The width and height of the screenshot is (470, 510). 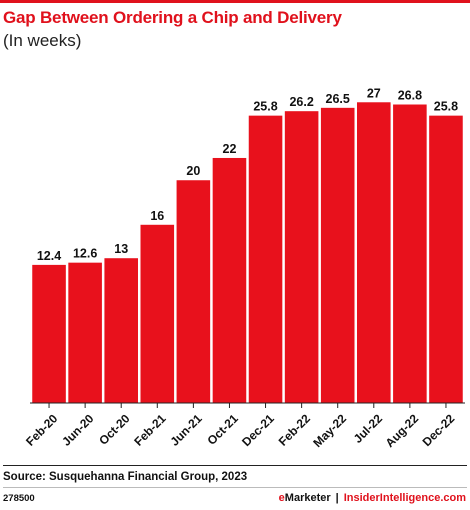 I want to click on value-label-jun-20: 12.6, so click(x=85, y=254).